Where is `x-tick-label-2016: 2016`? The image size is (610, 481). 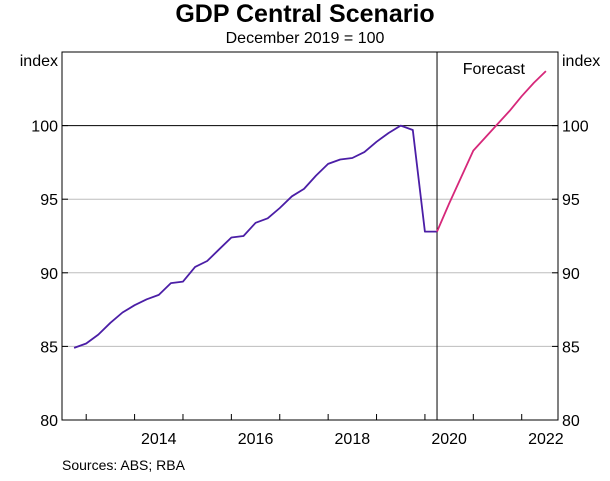
x-tick-label-2016: 2016 is located at coordinates (256, 439).